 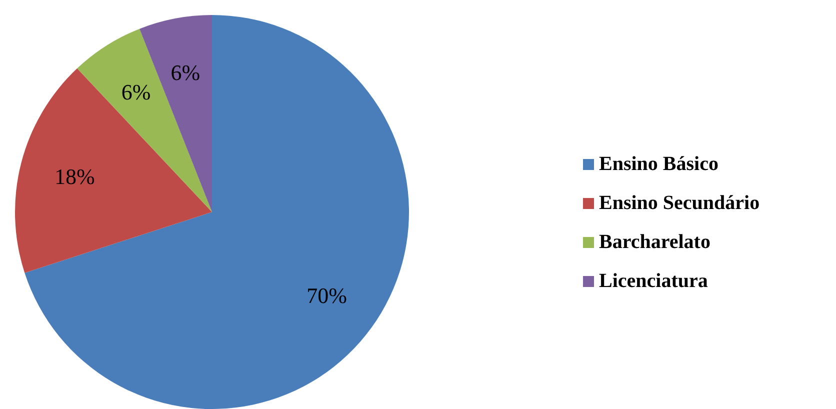 I want to click on legend-label: Ensino Secundário, so click(x=679, y=203).